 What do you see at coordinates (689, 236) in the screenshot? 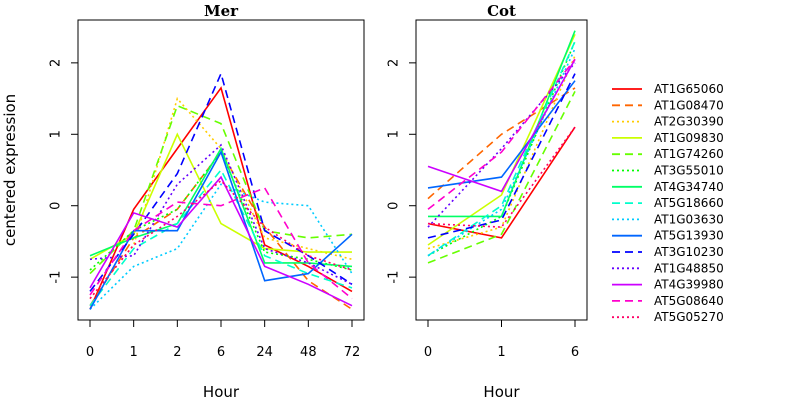
I see `legend-label: AT5G13930` at bounding box center [689, 236].